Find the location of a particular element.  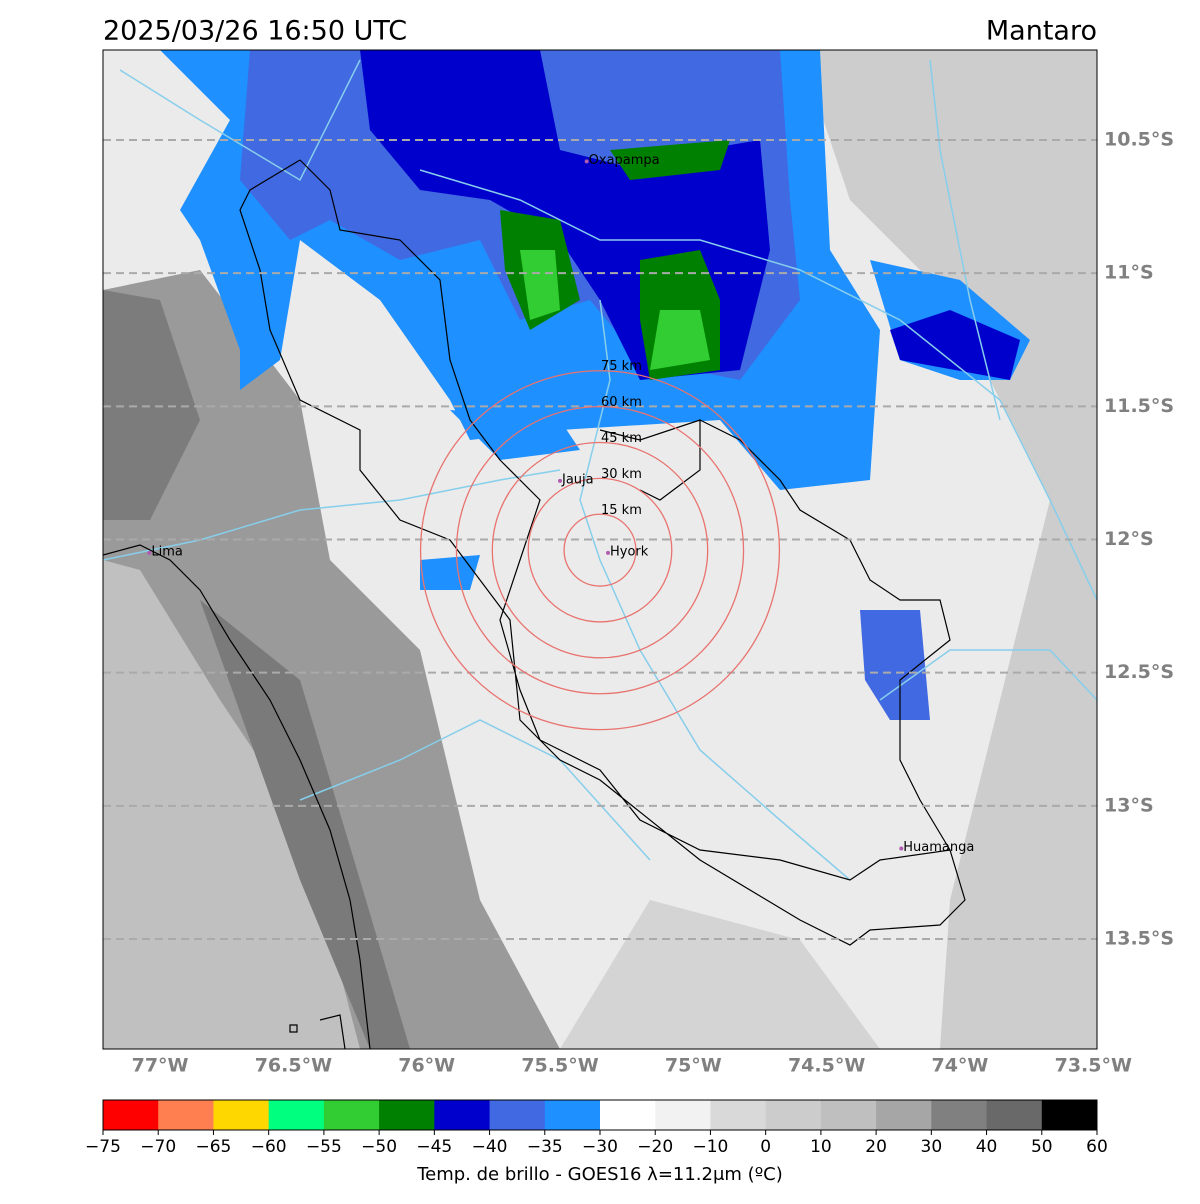

city-label: Jauja is located at coordinates (577, 479).